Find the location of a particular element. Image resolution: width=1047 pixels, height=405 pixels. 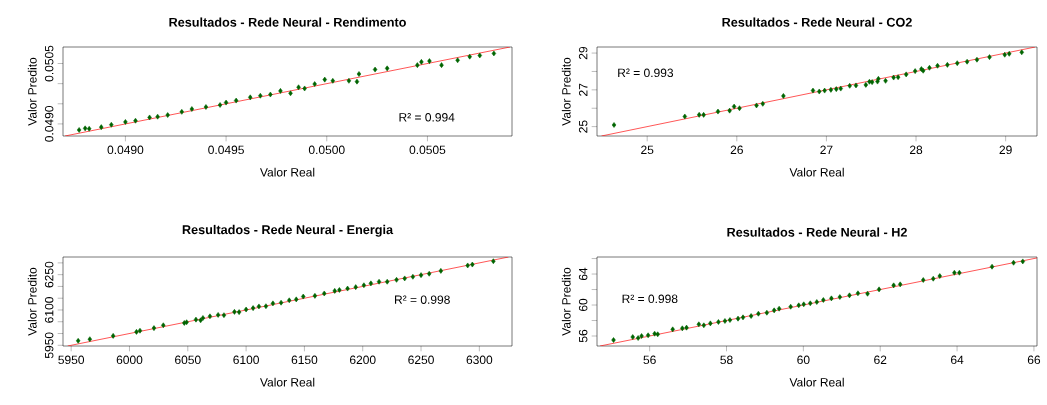

x-tick-label: 25 is located at coordinates (647, 150).